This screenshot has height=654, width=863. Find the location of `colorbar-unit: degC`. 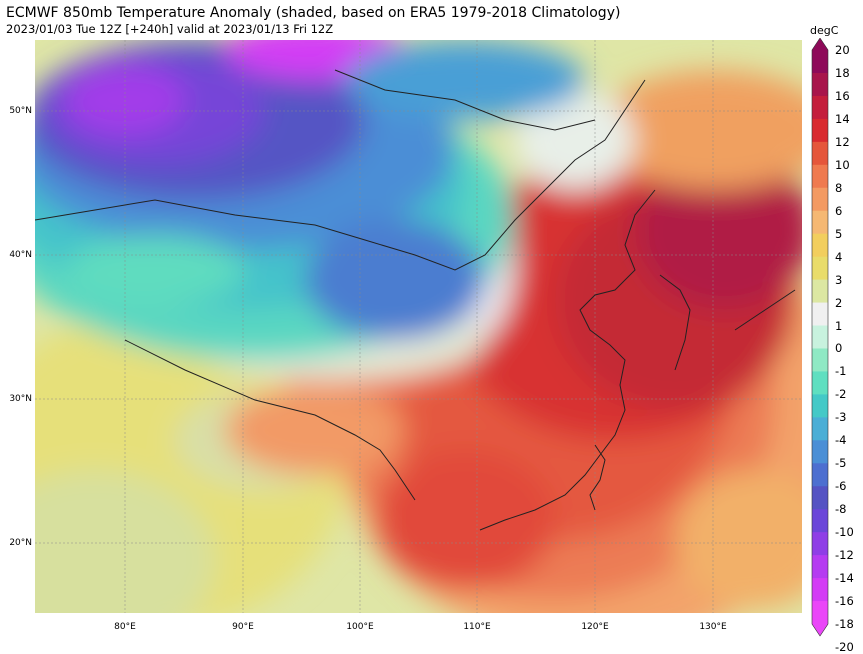

colorbar-unit: degC is located at coordinates (824, 30).